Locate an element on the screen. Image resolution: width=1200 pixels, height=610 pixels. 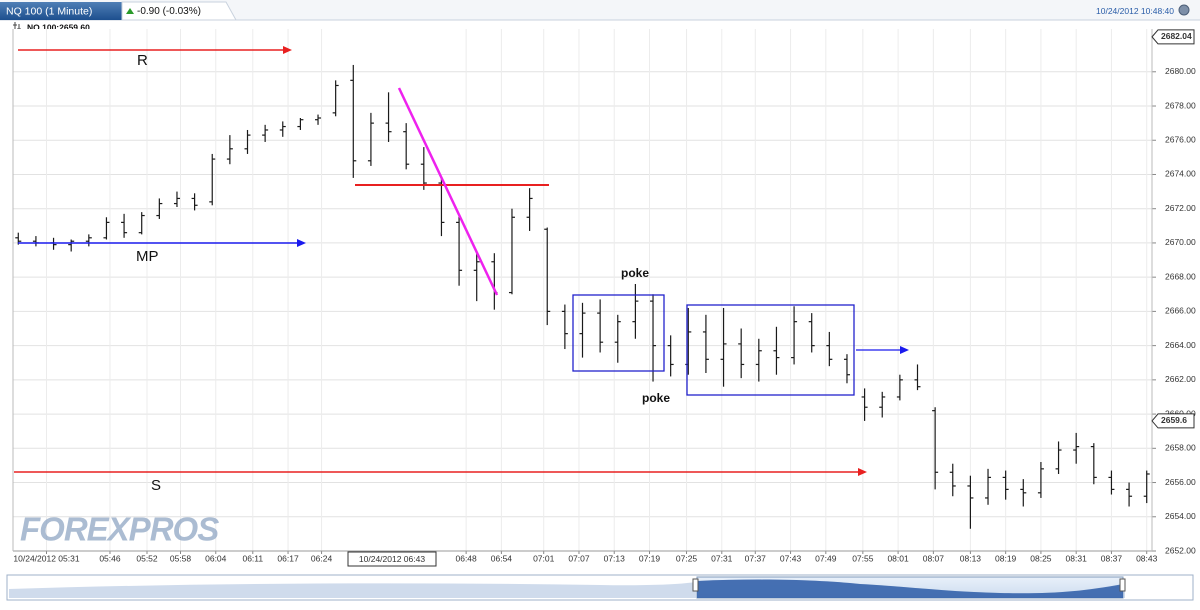
x-tick-label: 10/24/2012 05:31 is located at coordinates (46, 558).